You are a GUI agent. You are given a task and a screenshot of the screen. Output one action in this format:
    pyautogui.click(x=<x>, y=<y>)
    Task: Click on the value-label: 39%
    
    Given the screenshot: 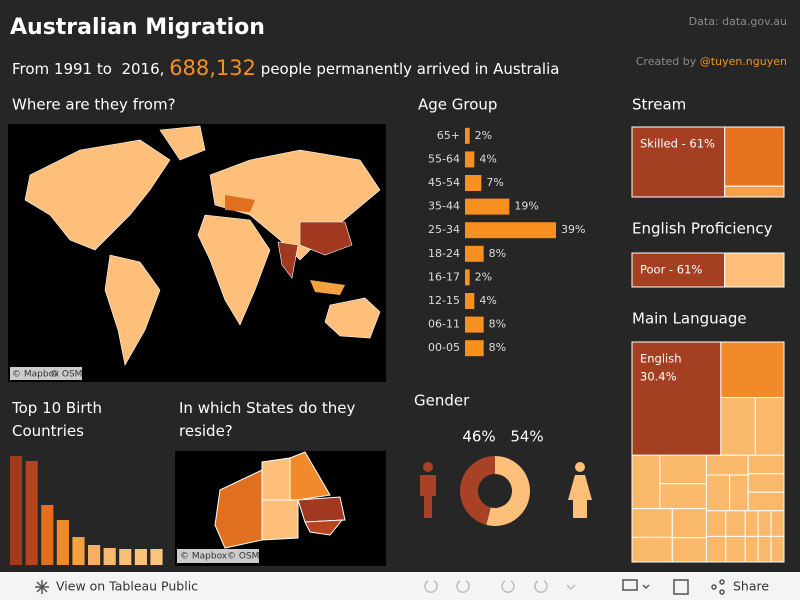 What is the action you would take?
    pyautogui.click(x=573, y=229)
    